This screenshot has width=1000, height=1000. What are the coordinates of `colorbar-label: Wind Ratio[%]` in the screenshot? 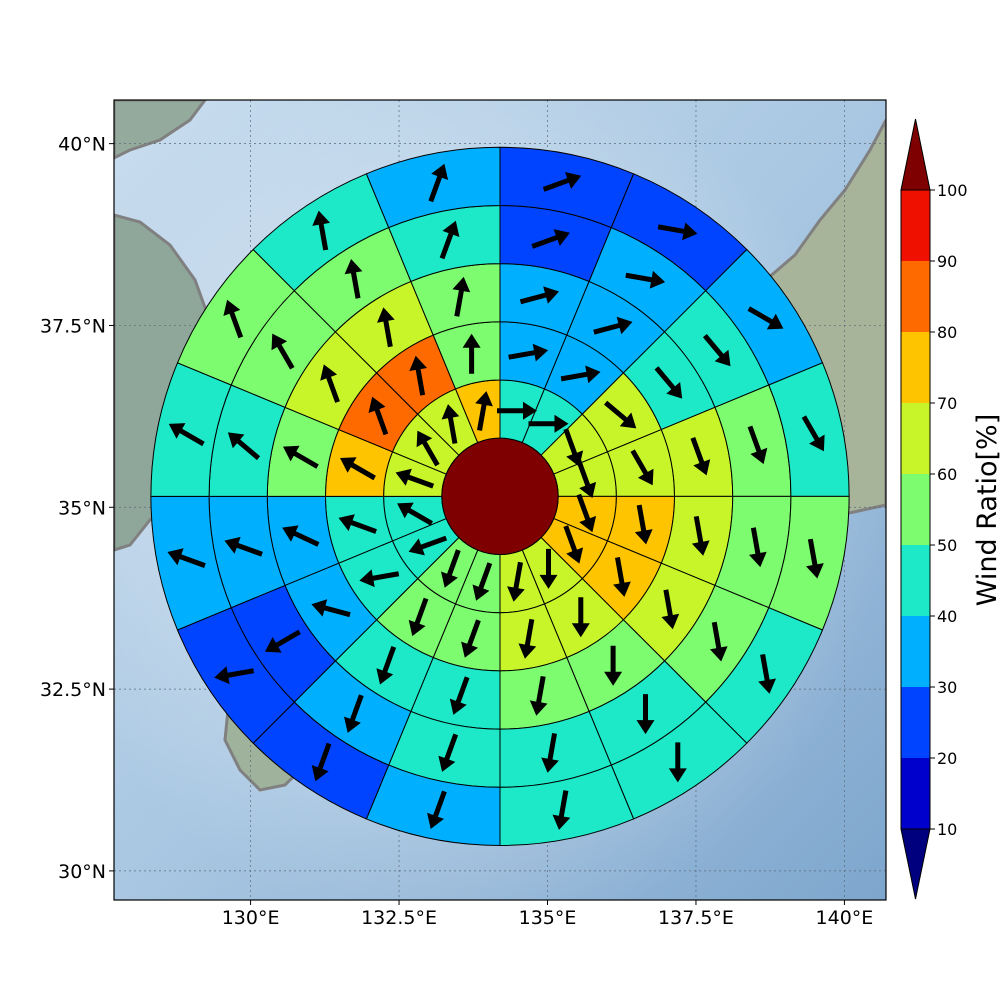 It's located at (986, 510).